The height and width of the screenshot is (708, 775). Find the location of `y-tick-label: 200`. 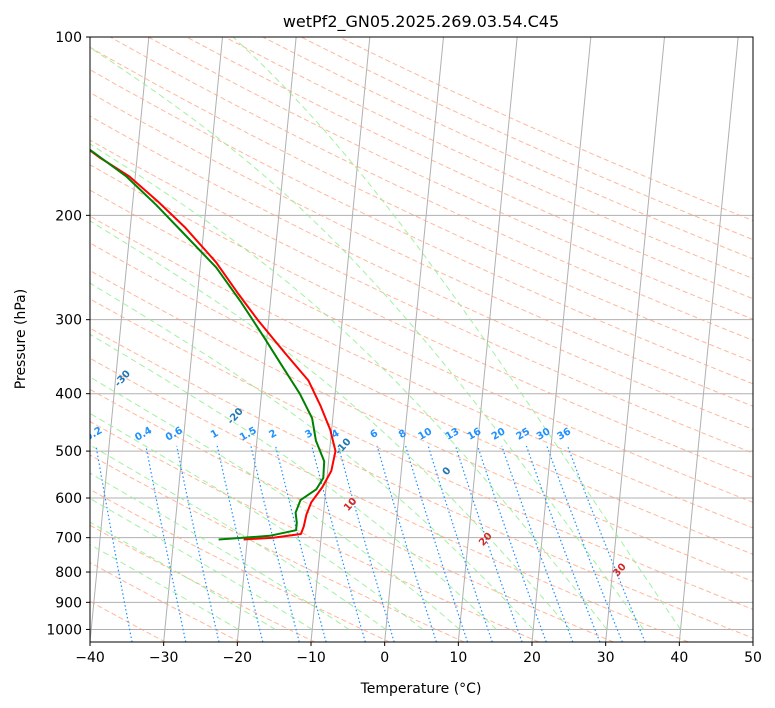

y-tick-label: 200 is located at coordinates (68, 216).